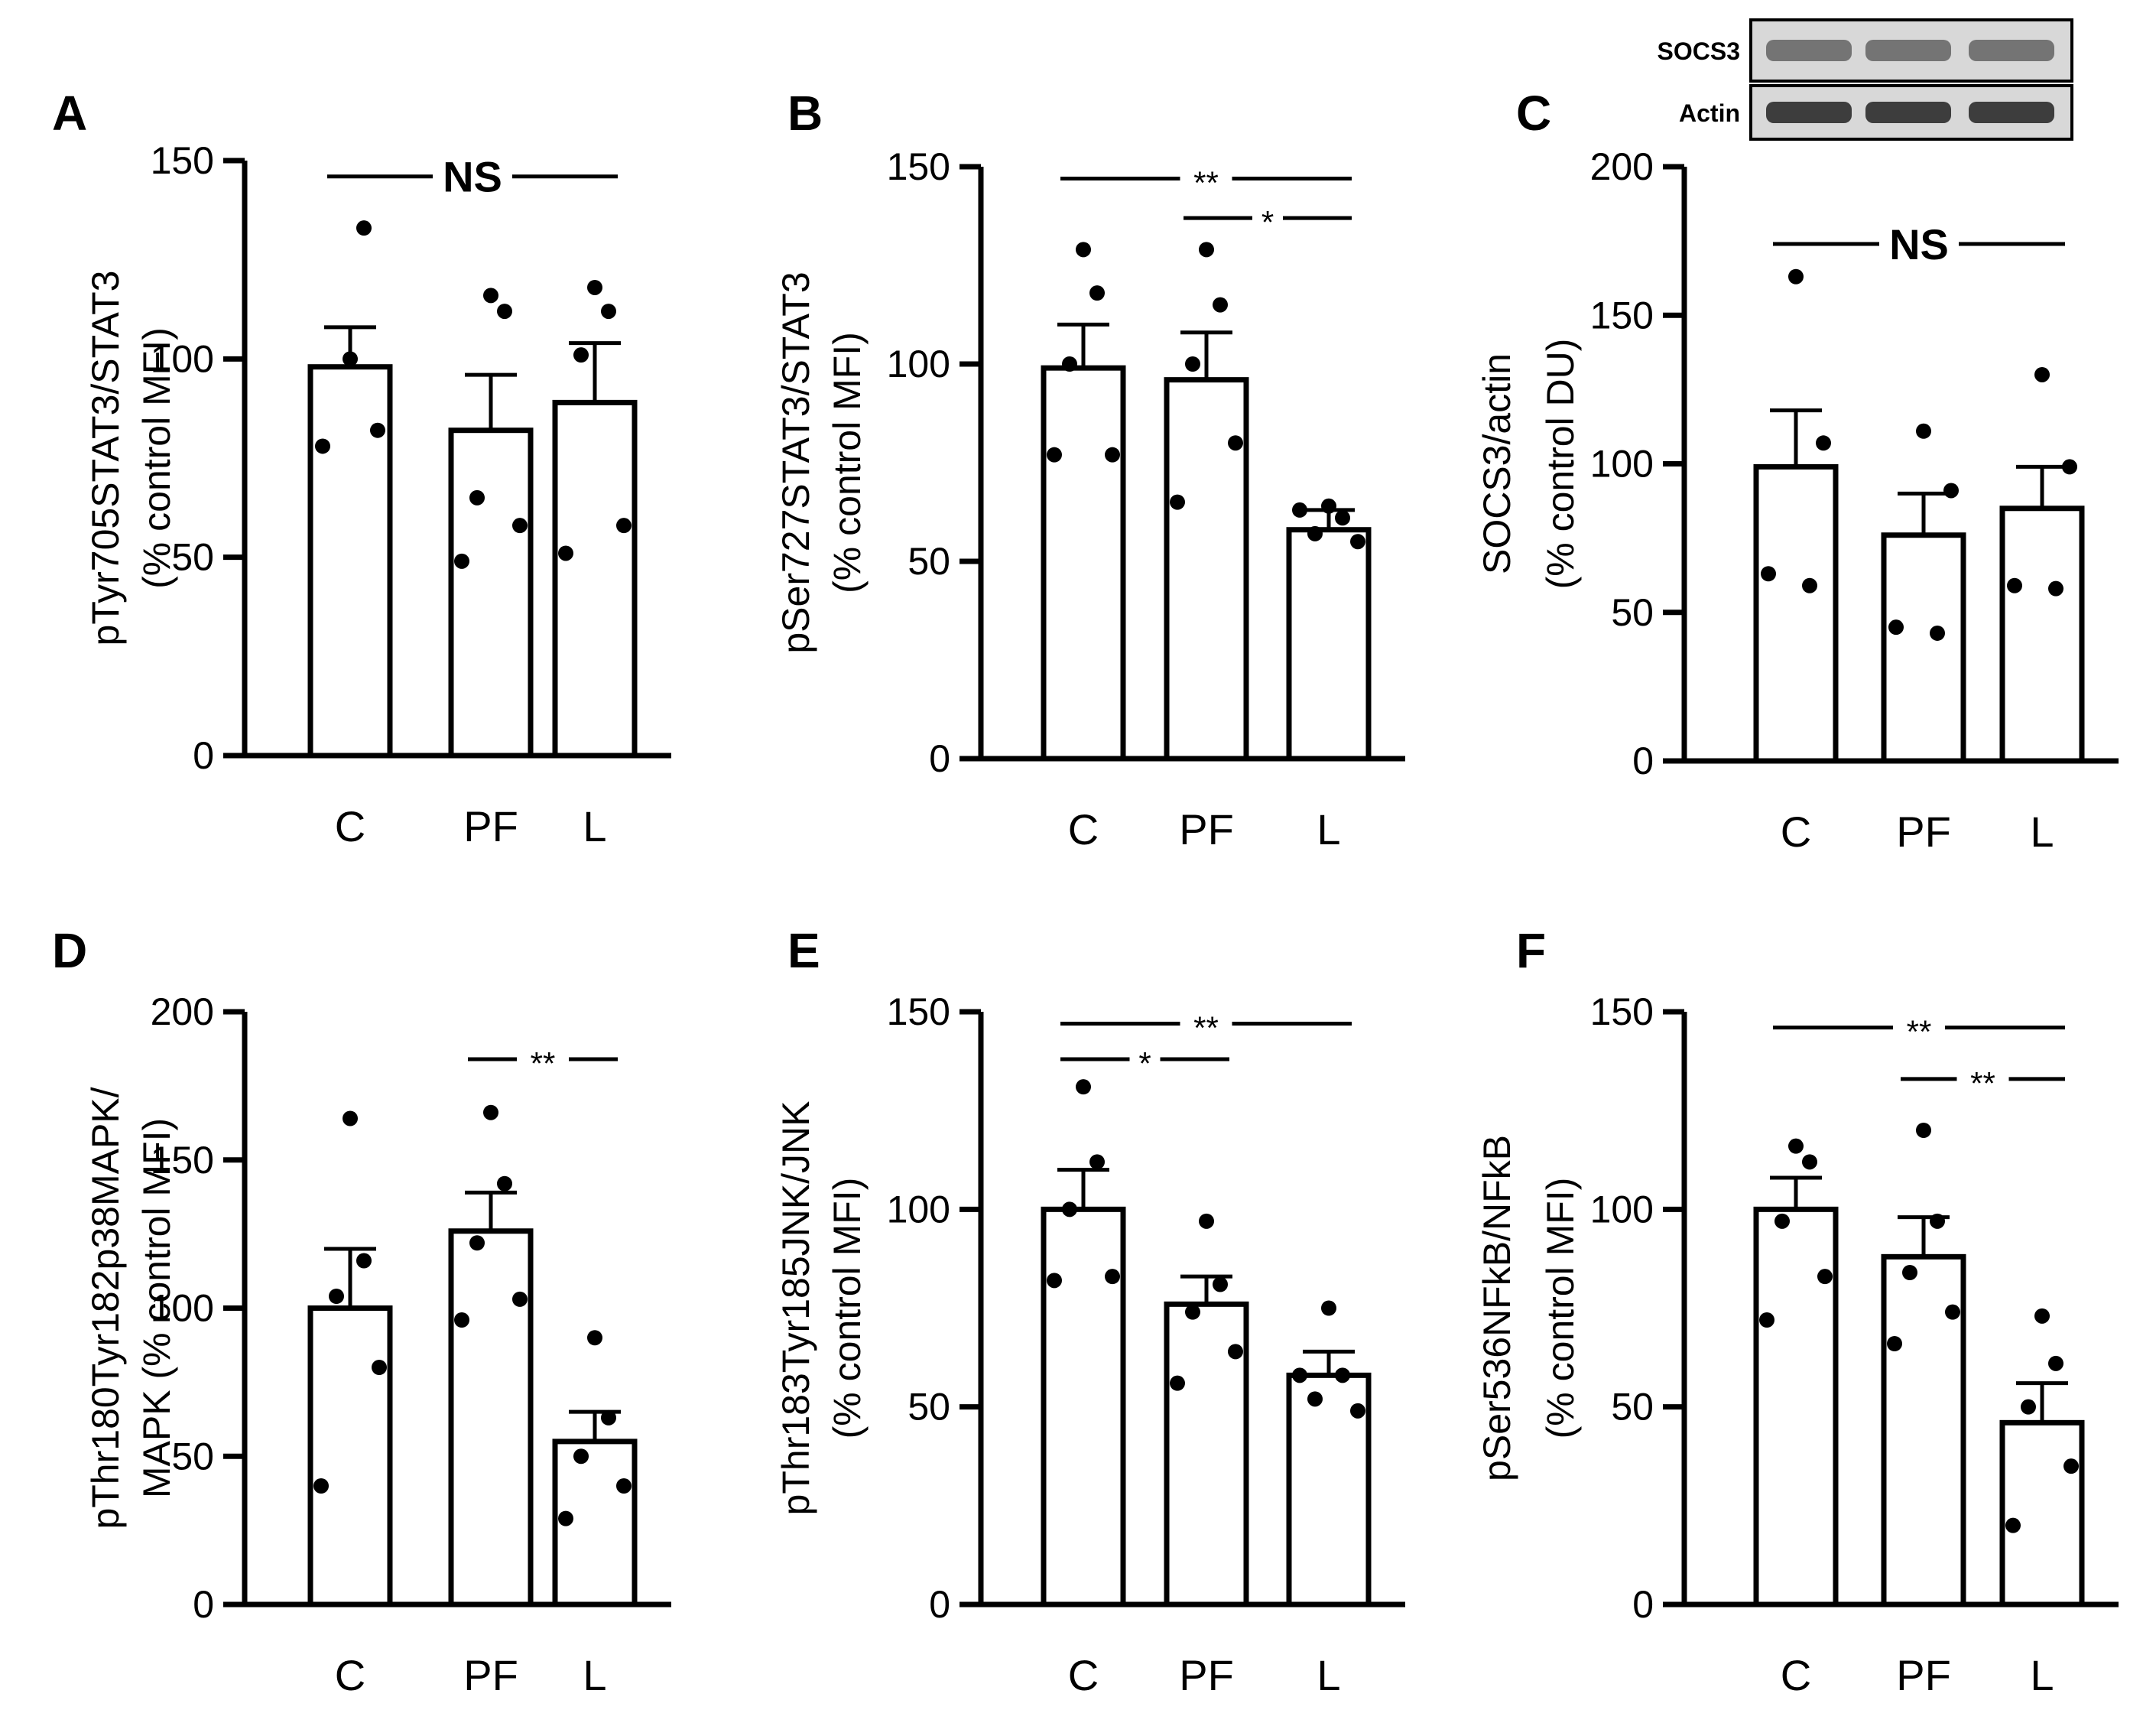  Describe the element at coordinates (1699, 51) in the screenshot. I see `blot-label: SOCS3` at that location.